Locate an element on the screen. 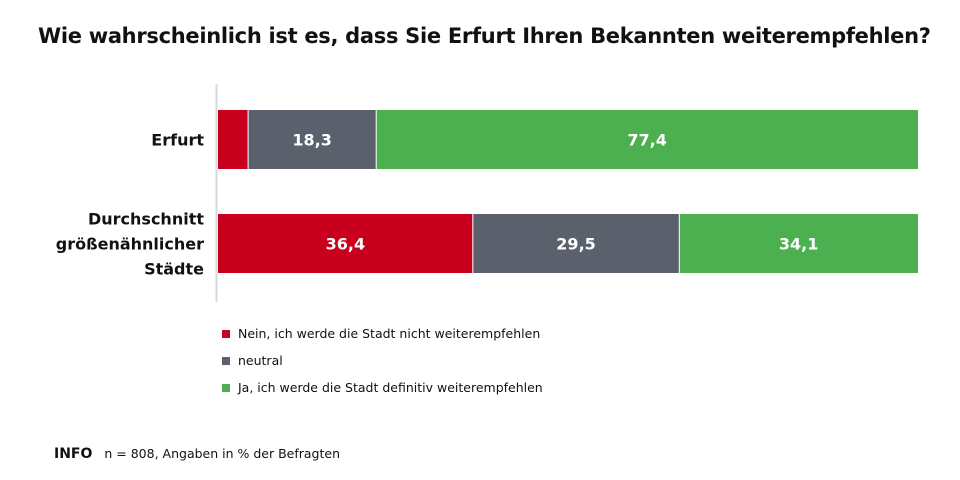 The height and width of the screenshot is (480, 960). legend-swatch-ja is located at coordinates (226, 387).